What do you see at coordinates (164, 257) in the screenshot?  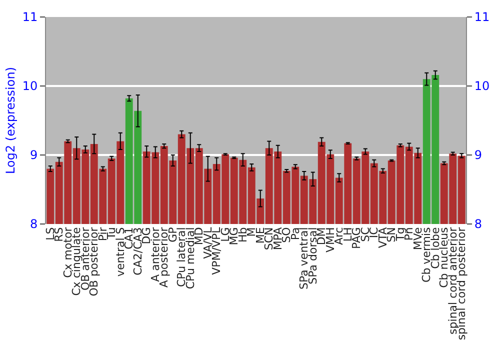 I see `x-tick-label: A posterior` at bounding box center [164, 257].